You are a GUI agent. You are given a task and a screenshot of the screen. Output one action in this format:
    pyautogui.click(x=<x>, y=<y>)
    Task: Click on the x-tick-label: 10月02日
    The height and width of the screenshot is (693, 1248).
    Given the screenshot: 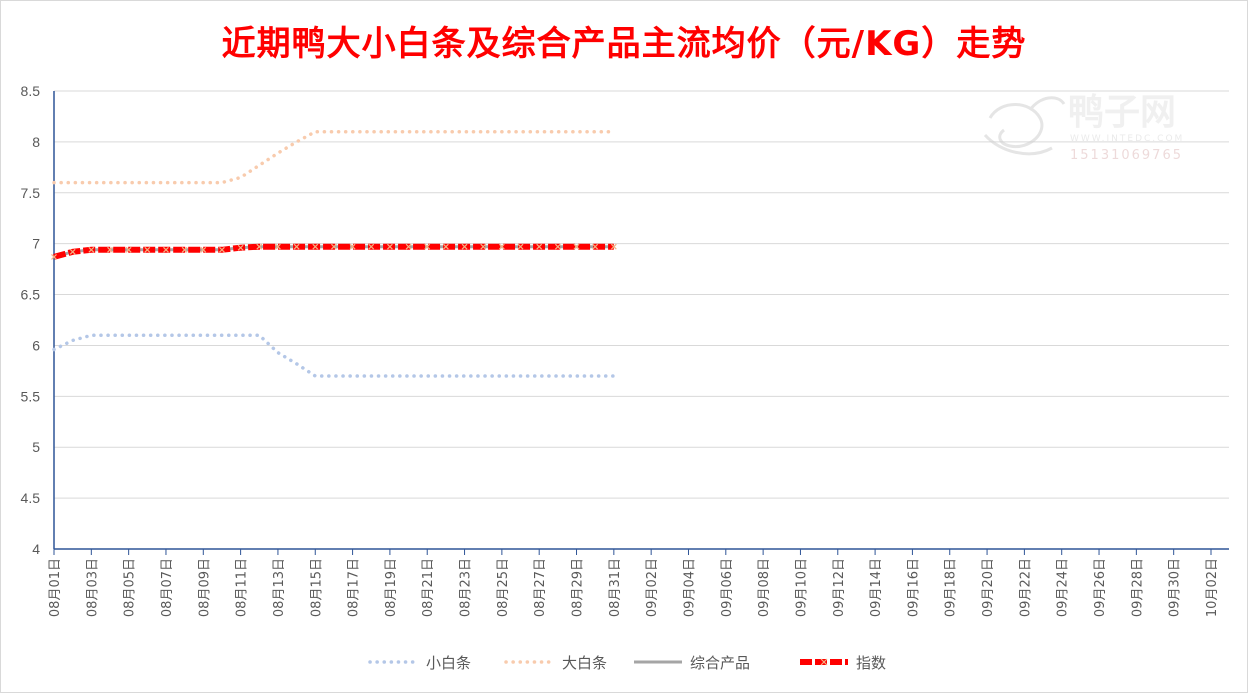 What is the action you would take?
    pyautogui.click(x=1212, y=587)
    